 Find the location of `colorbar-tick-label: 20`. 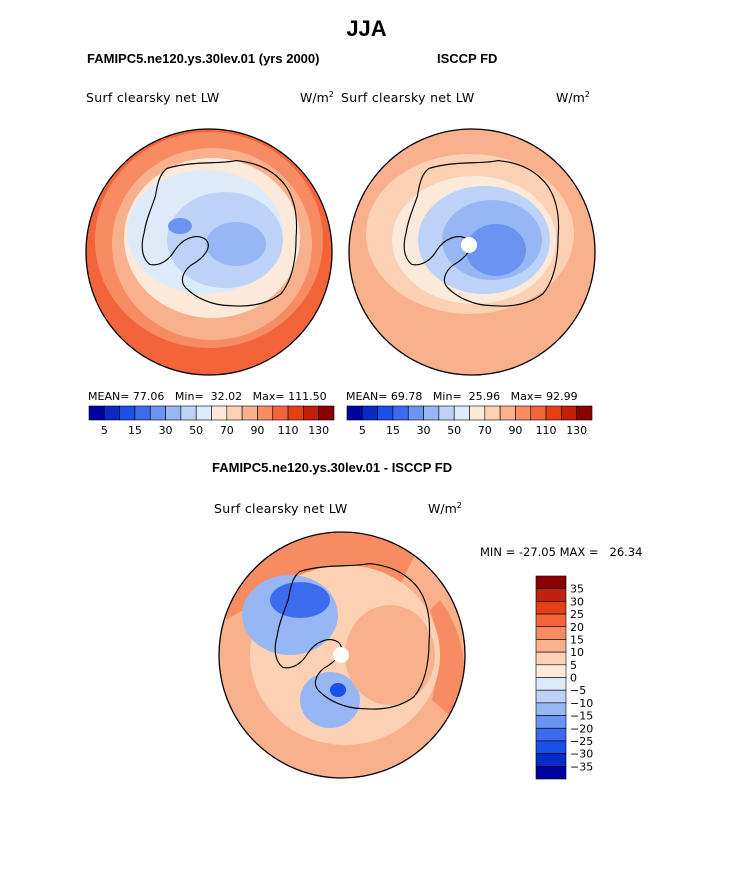

colorbar-tick-label: 20 is located at coordinates (577, 627).